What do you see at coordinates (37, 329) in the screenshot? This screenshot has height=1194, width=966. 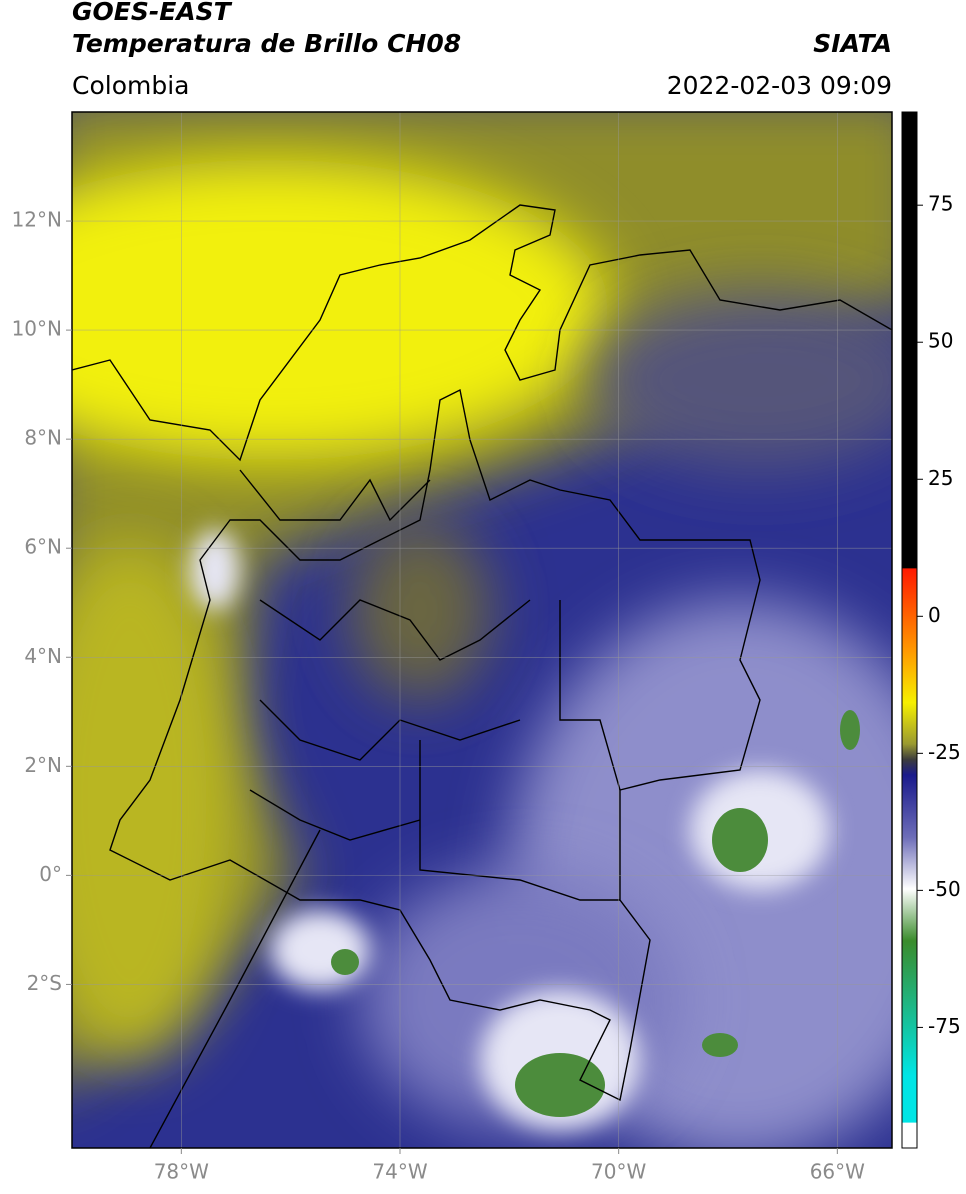 I see `y-tick-label: 10°N` at bounding box center [37, 329].